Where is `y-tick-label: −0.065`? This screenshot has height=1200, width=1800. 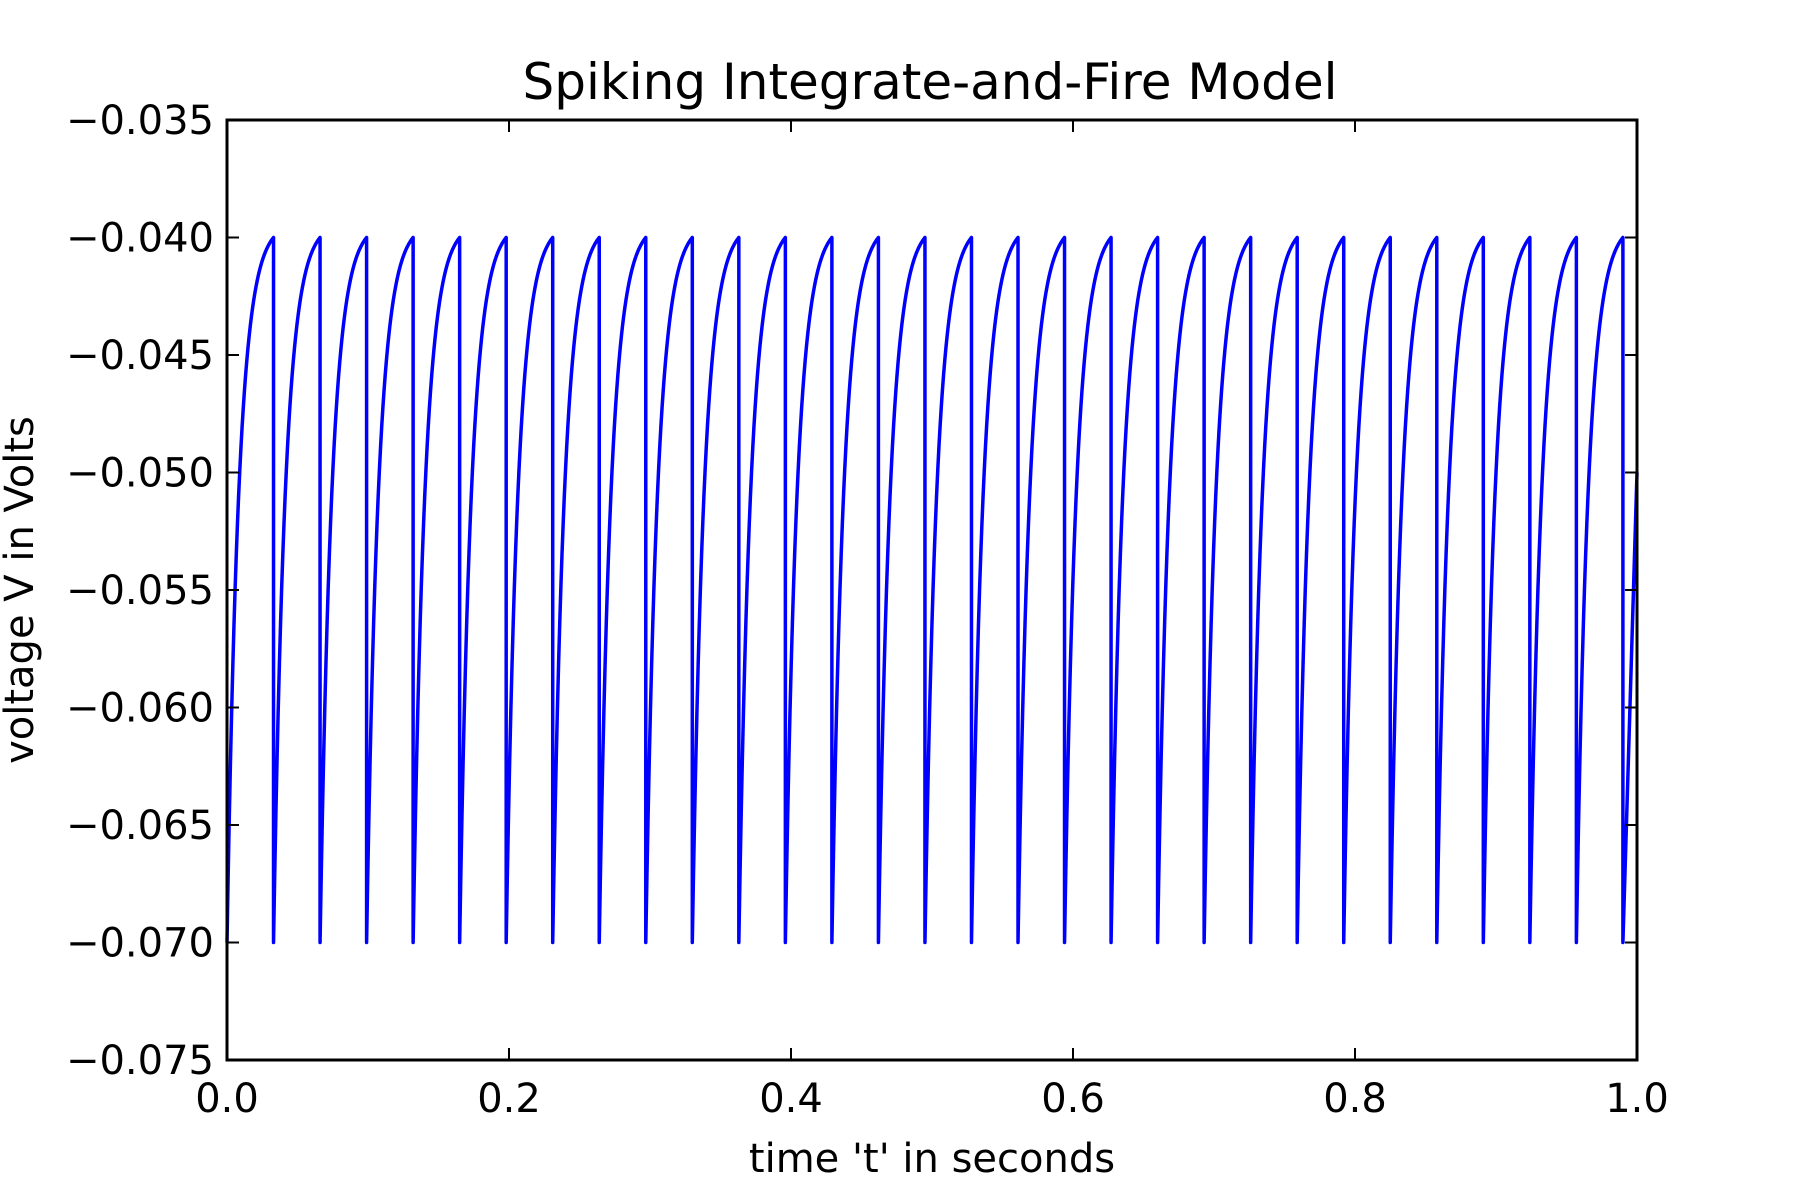
y-tick-label: −0.065 is located at coordinates (140, 826).